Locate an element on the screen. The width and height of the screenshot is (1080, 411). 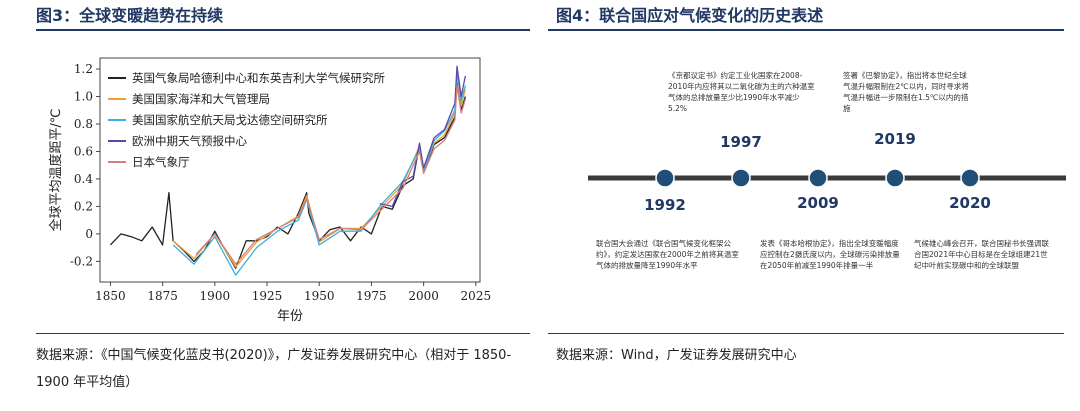
figure4-source: 数据来源：Wind，广发证券发展研究中心 is located at coordinates (676, 355).